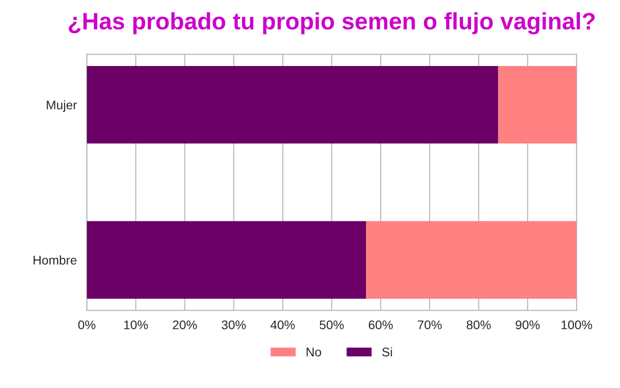 The image size is (620, 388). Describe the element at coordinates (87, 325) in the screenshot. I see `x-tick-label: 0%` at that location.